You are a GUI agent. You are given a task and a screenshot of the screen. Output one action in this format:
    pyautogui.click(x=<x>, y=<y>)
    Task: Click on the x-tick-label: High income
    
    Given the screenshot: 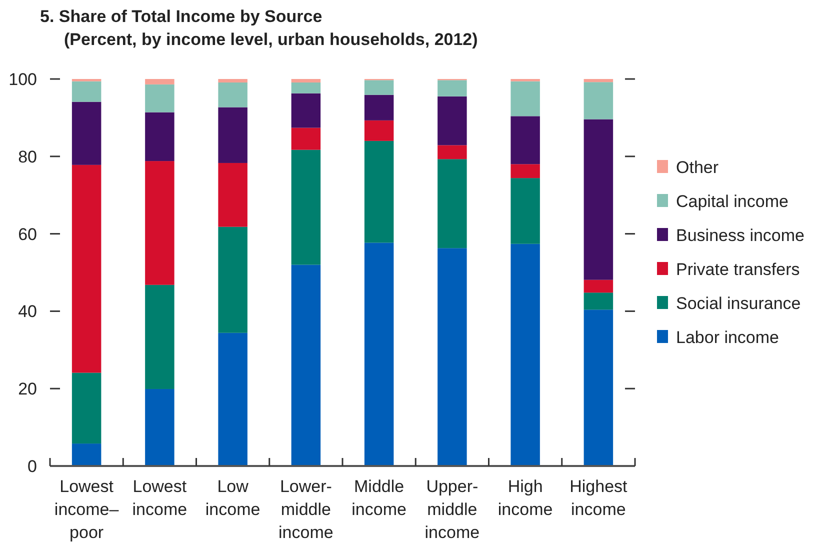 What is the action you would take?
    pyautogui.click(x=525, y=498)
    